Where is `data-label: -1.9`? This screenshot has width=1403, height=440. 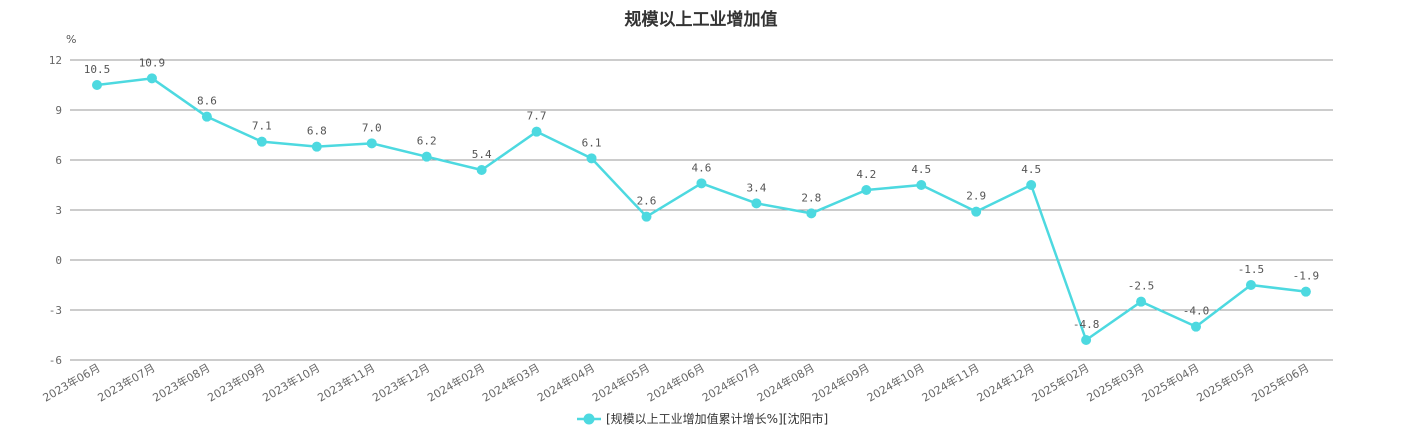 data-label: -1.9 is located at coordinates (1306, 276).